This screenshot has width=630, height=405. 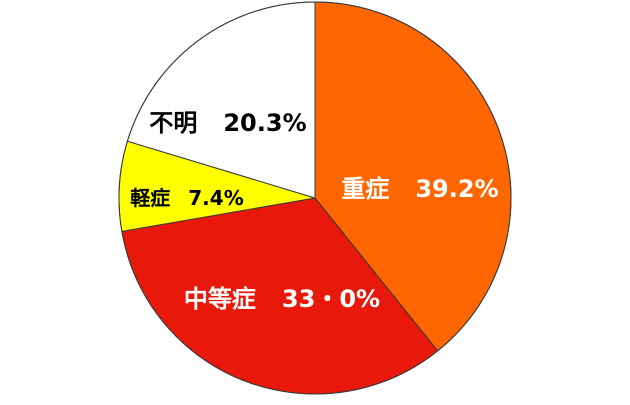 What do you see at coordinates (173, 123) in the screenshot?
I see `pie-label-name: 不明` at bounding box center [173, 123].